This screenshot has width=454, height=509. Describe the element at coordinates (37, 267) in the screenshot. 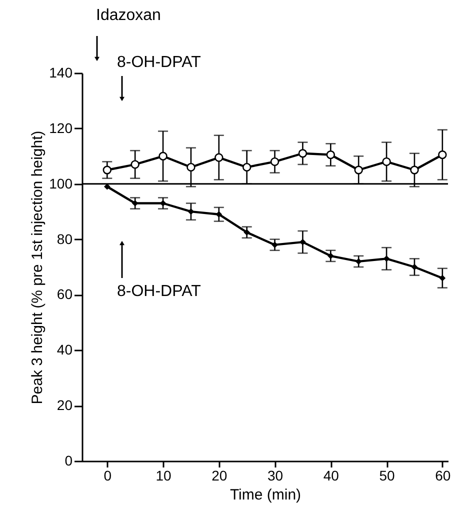

I see `y-axis-title: Peak 3 height (% pre 1st injection height)` at that location.